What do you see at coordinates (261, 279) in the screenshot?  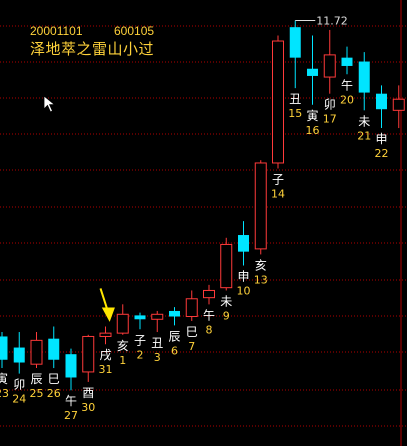 I see `day-label: 13` at bounding box center [261, 279].